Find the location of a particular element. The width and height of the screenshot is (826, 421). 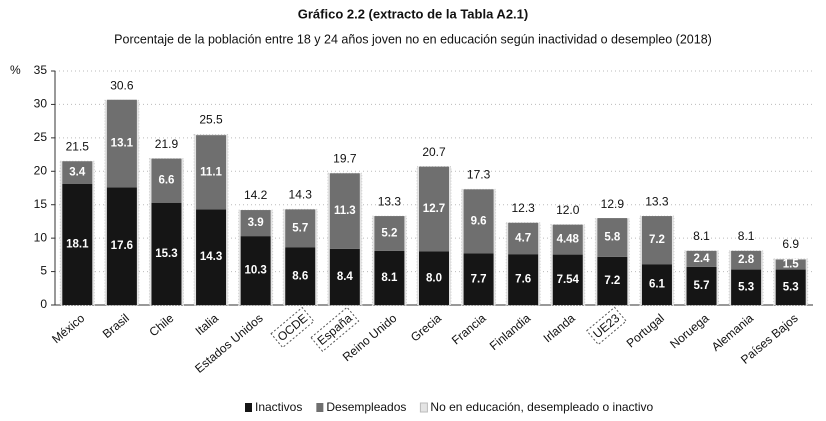

x-tick-group: Finlandia is located at coordinates (510, 332).